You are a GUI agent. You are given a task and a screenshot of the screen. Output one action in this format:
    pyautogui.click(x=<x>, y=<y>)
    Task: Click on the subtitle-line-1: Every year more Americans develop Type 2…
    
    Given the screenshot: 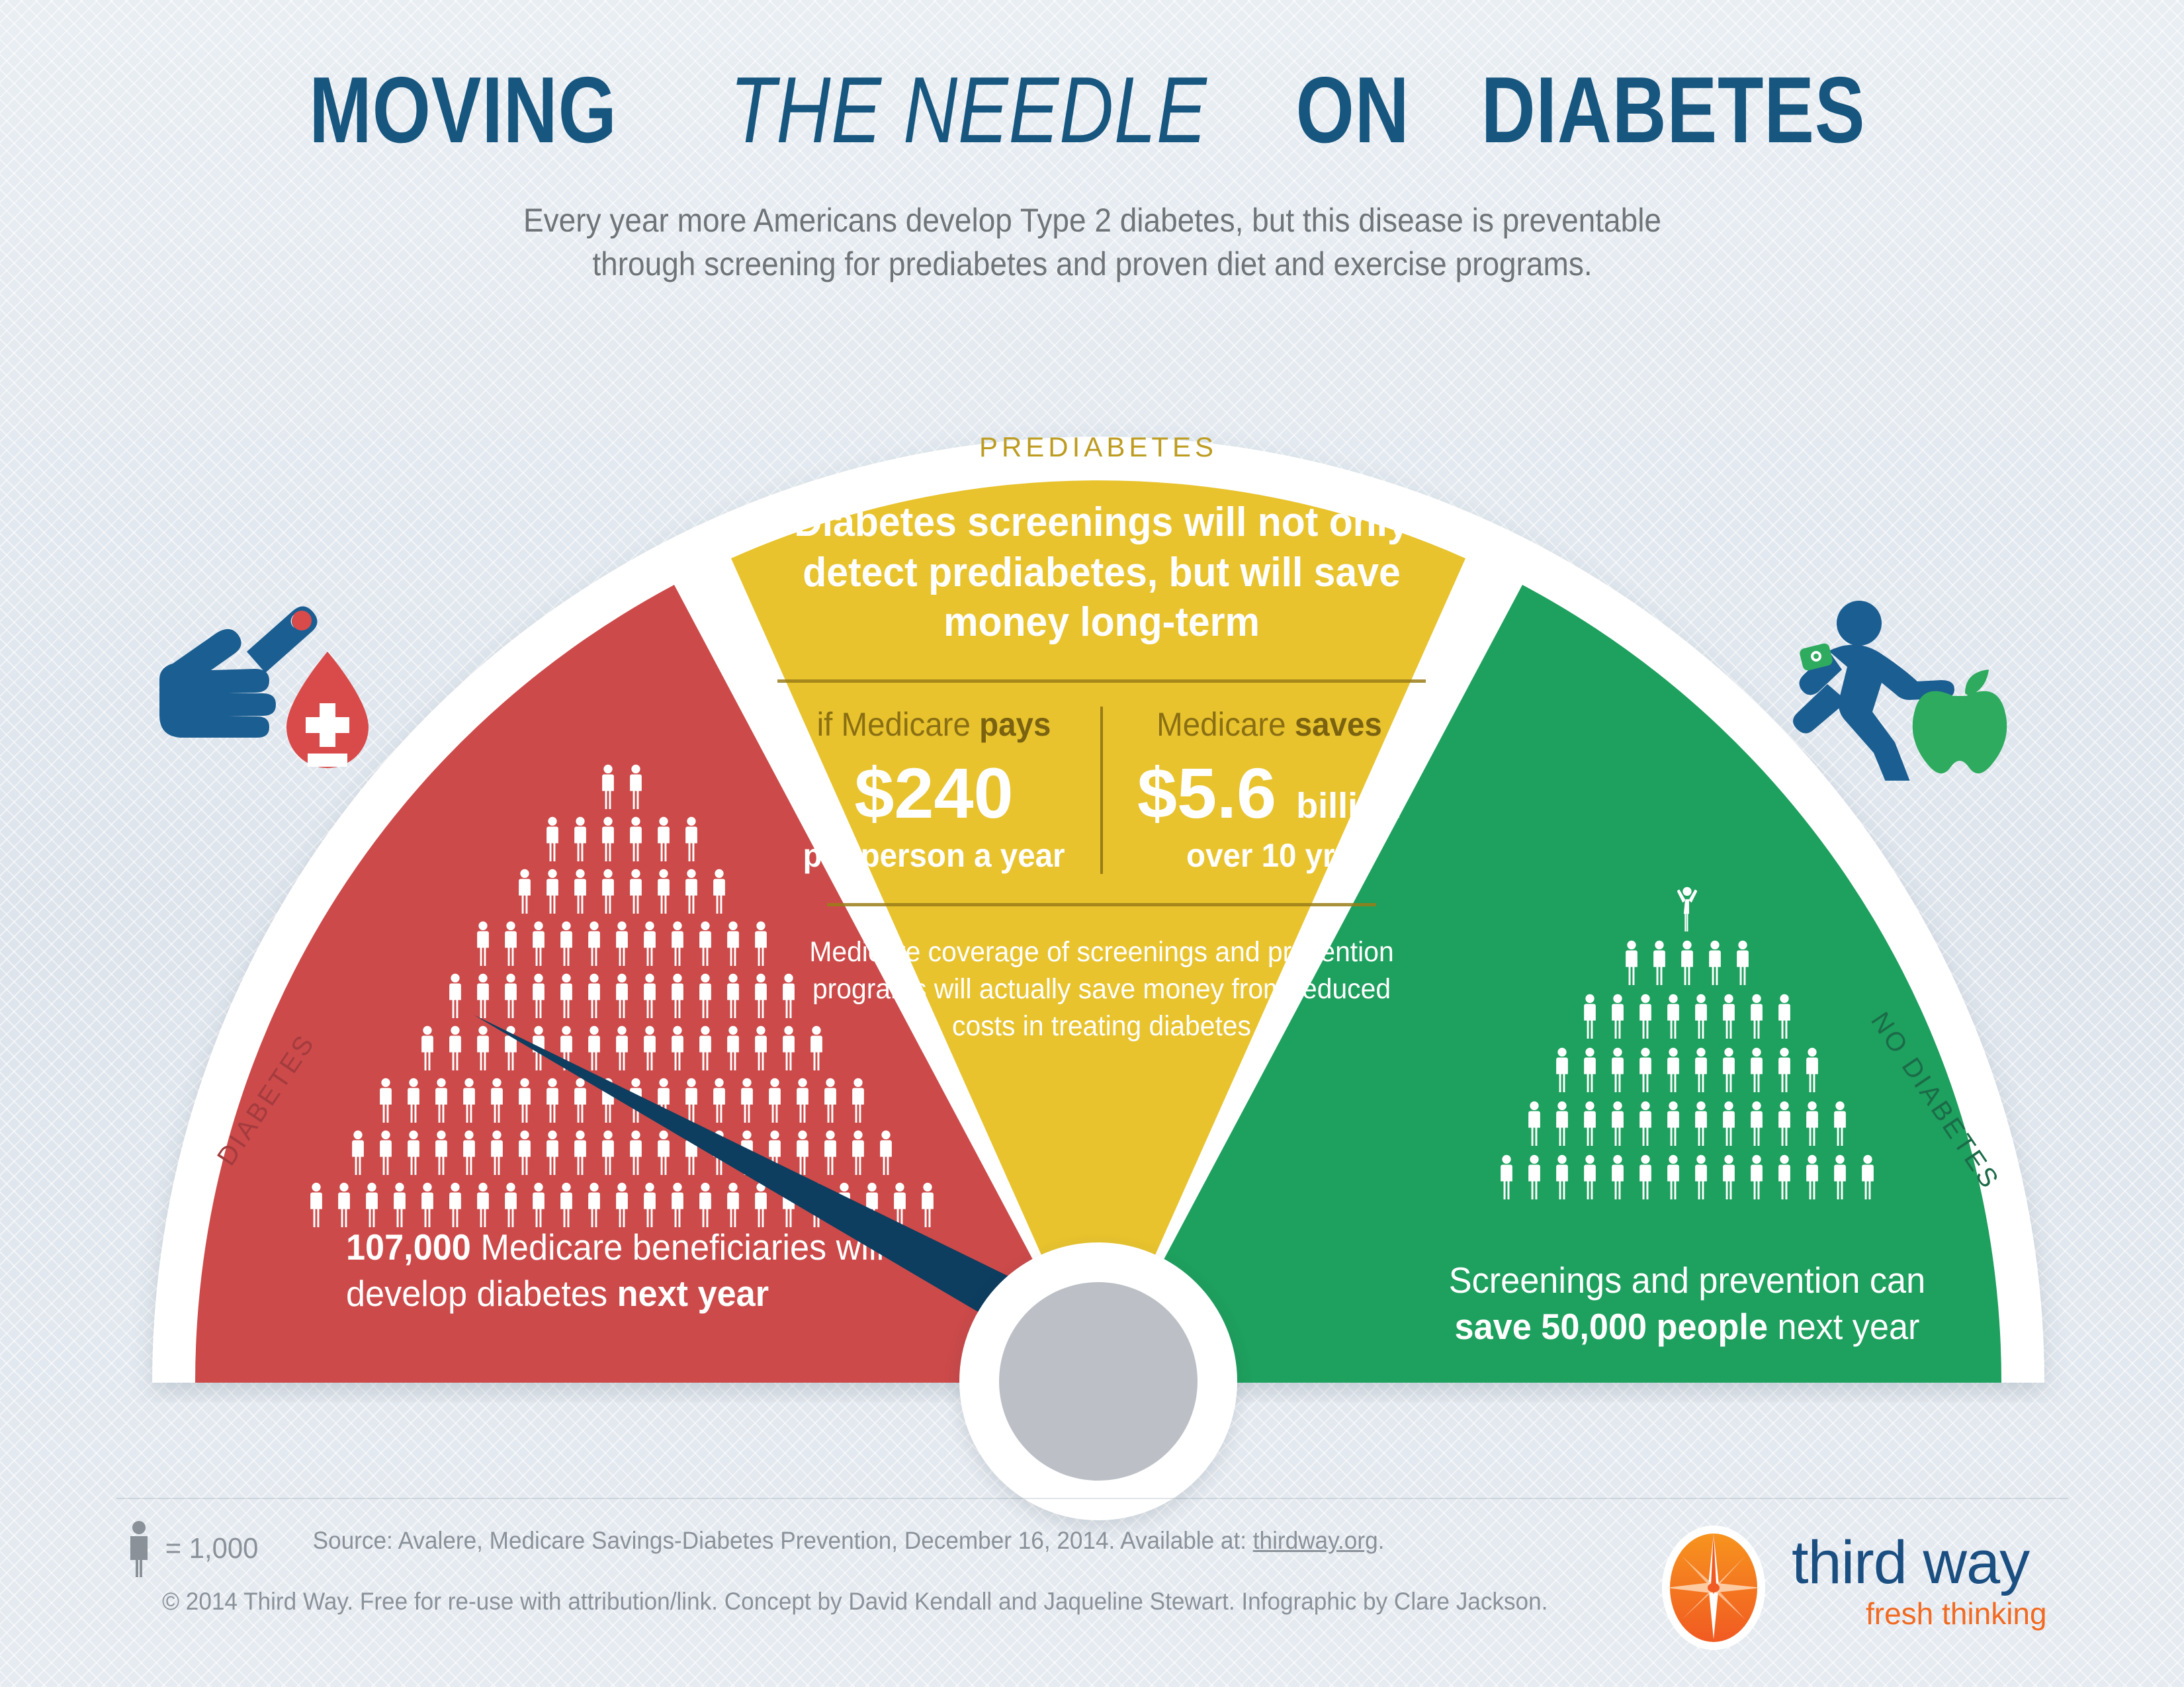 What is the action you would take?
    pyautogui.click(x=1092, y=220)
    